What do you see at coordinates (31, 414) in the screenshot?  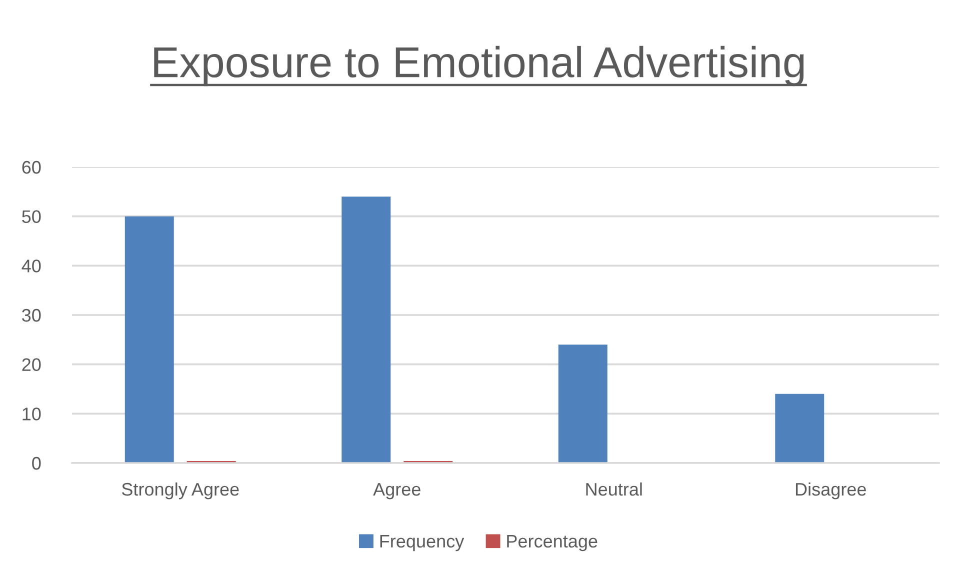 I see `y-tick-label: 10` at bounding box center [31, 414].